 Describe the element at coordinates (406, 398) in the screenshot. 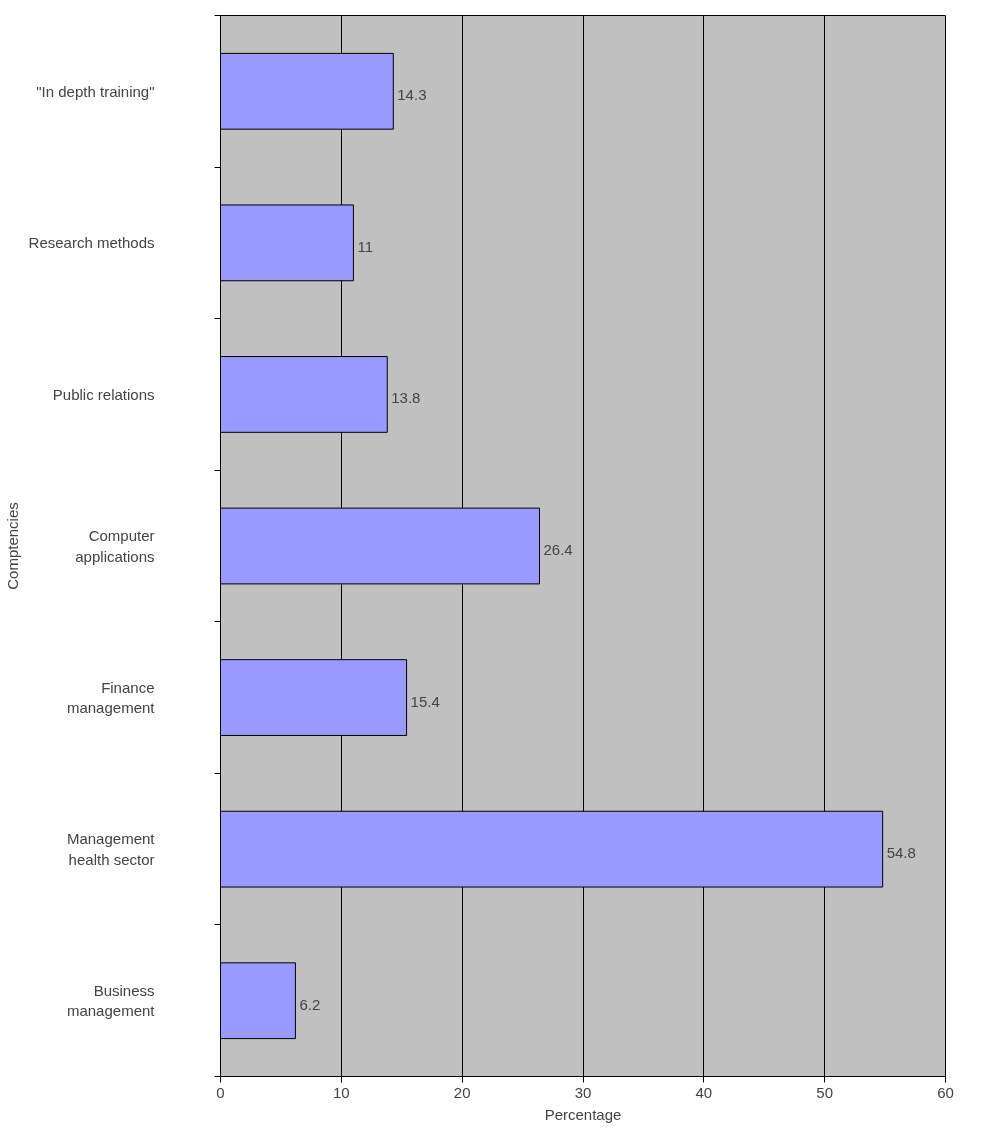

I see `data-label: 13.8` at that location.